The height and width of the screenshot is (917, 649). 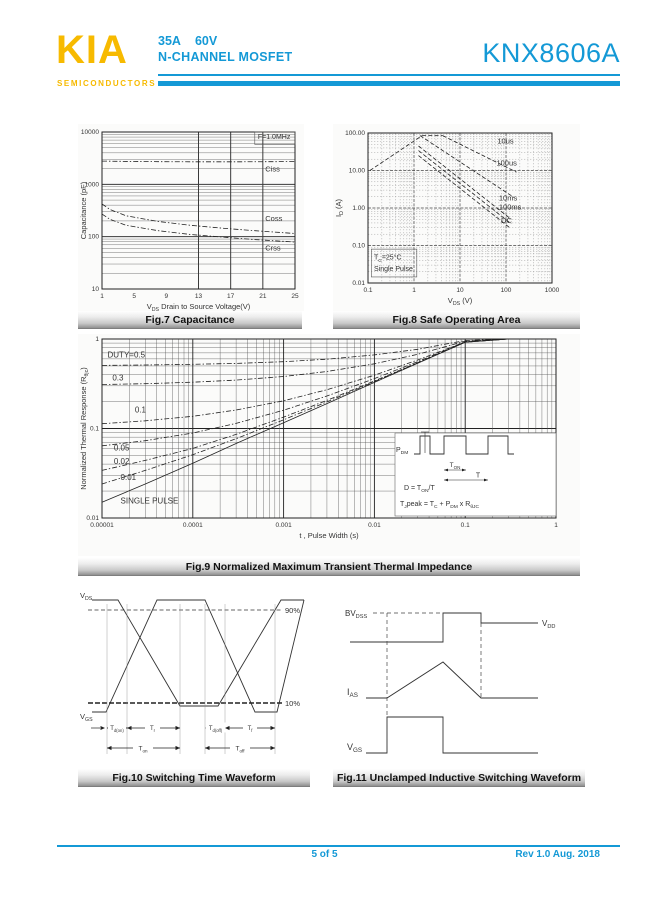 What do you see at coordinates (389, 83) in the screenshot?
I see `header-rule-thick` at bounding box center [389, 83].